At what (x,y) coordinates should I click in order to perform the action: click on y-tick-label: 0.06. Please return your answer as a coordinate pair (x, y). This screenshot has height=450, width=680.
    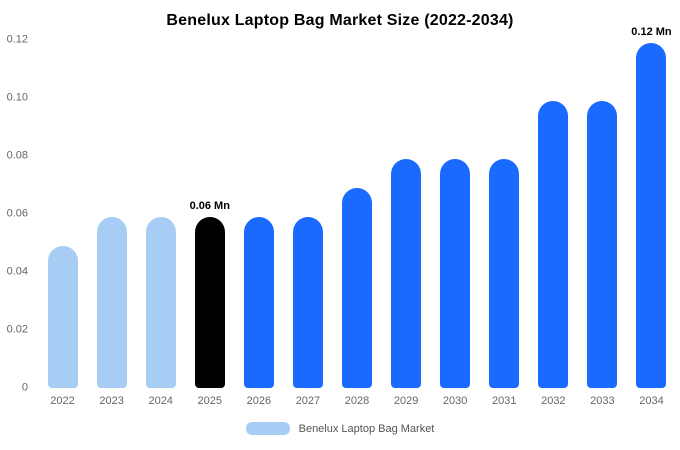
    Looking at the image, I should click on (17, 213).